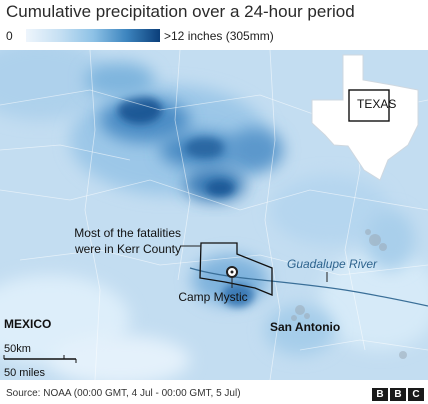 This screenshot has height=404, width=428. I want to click on inset-highlight-box, so click(369, 105).